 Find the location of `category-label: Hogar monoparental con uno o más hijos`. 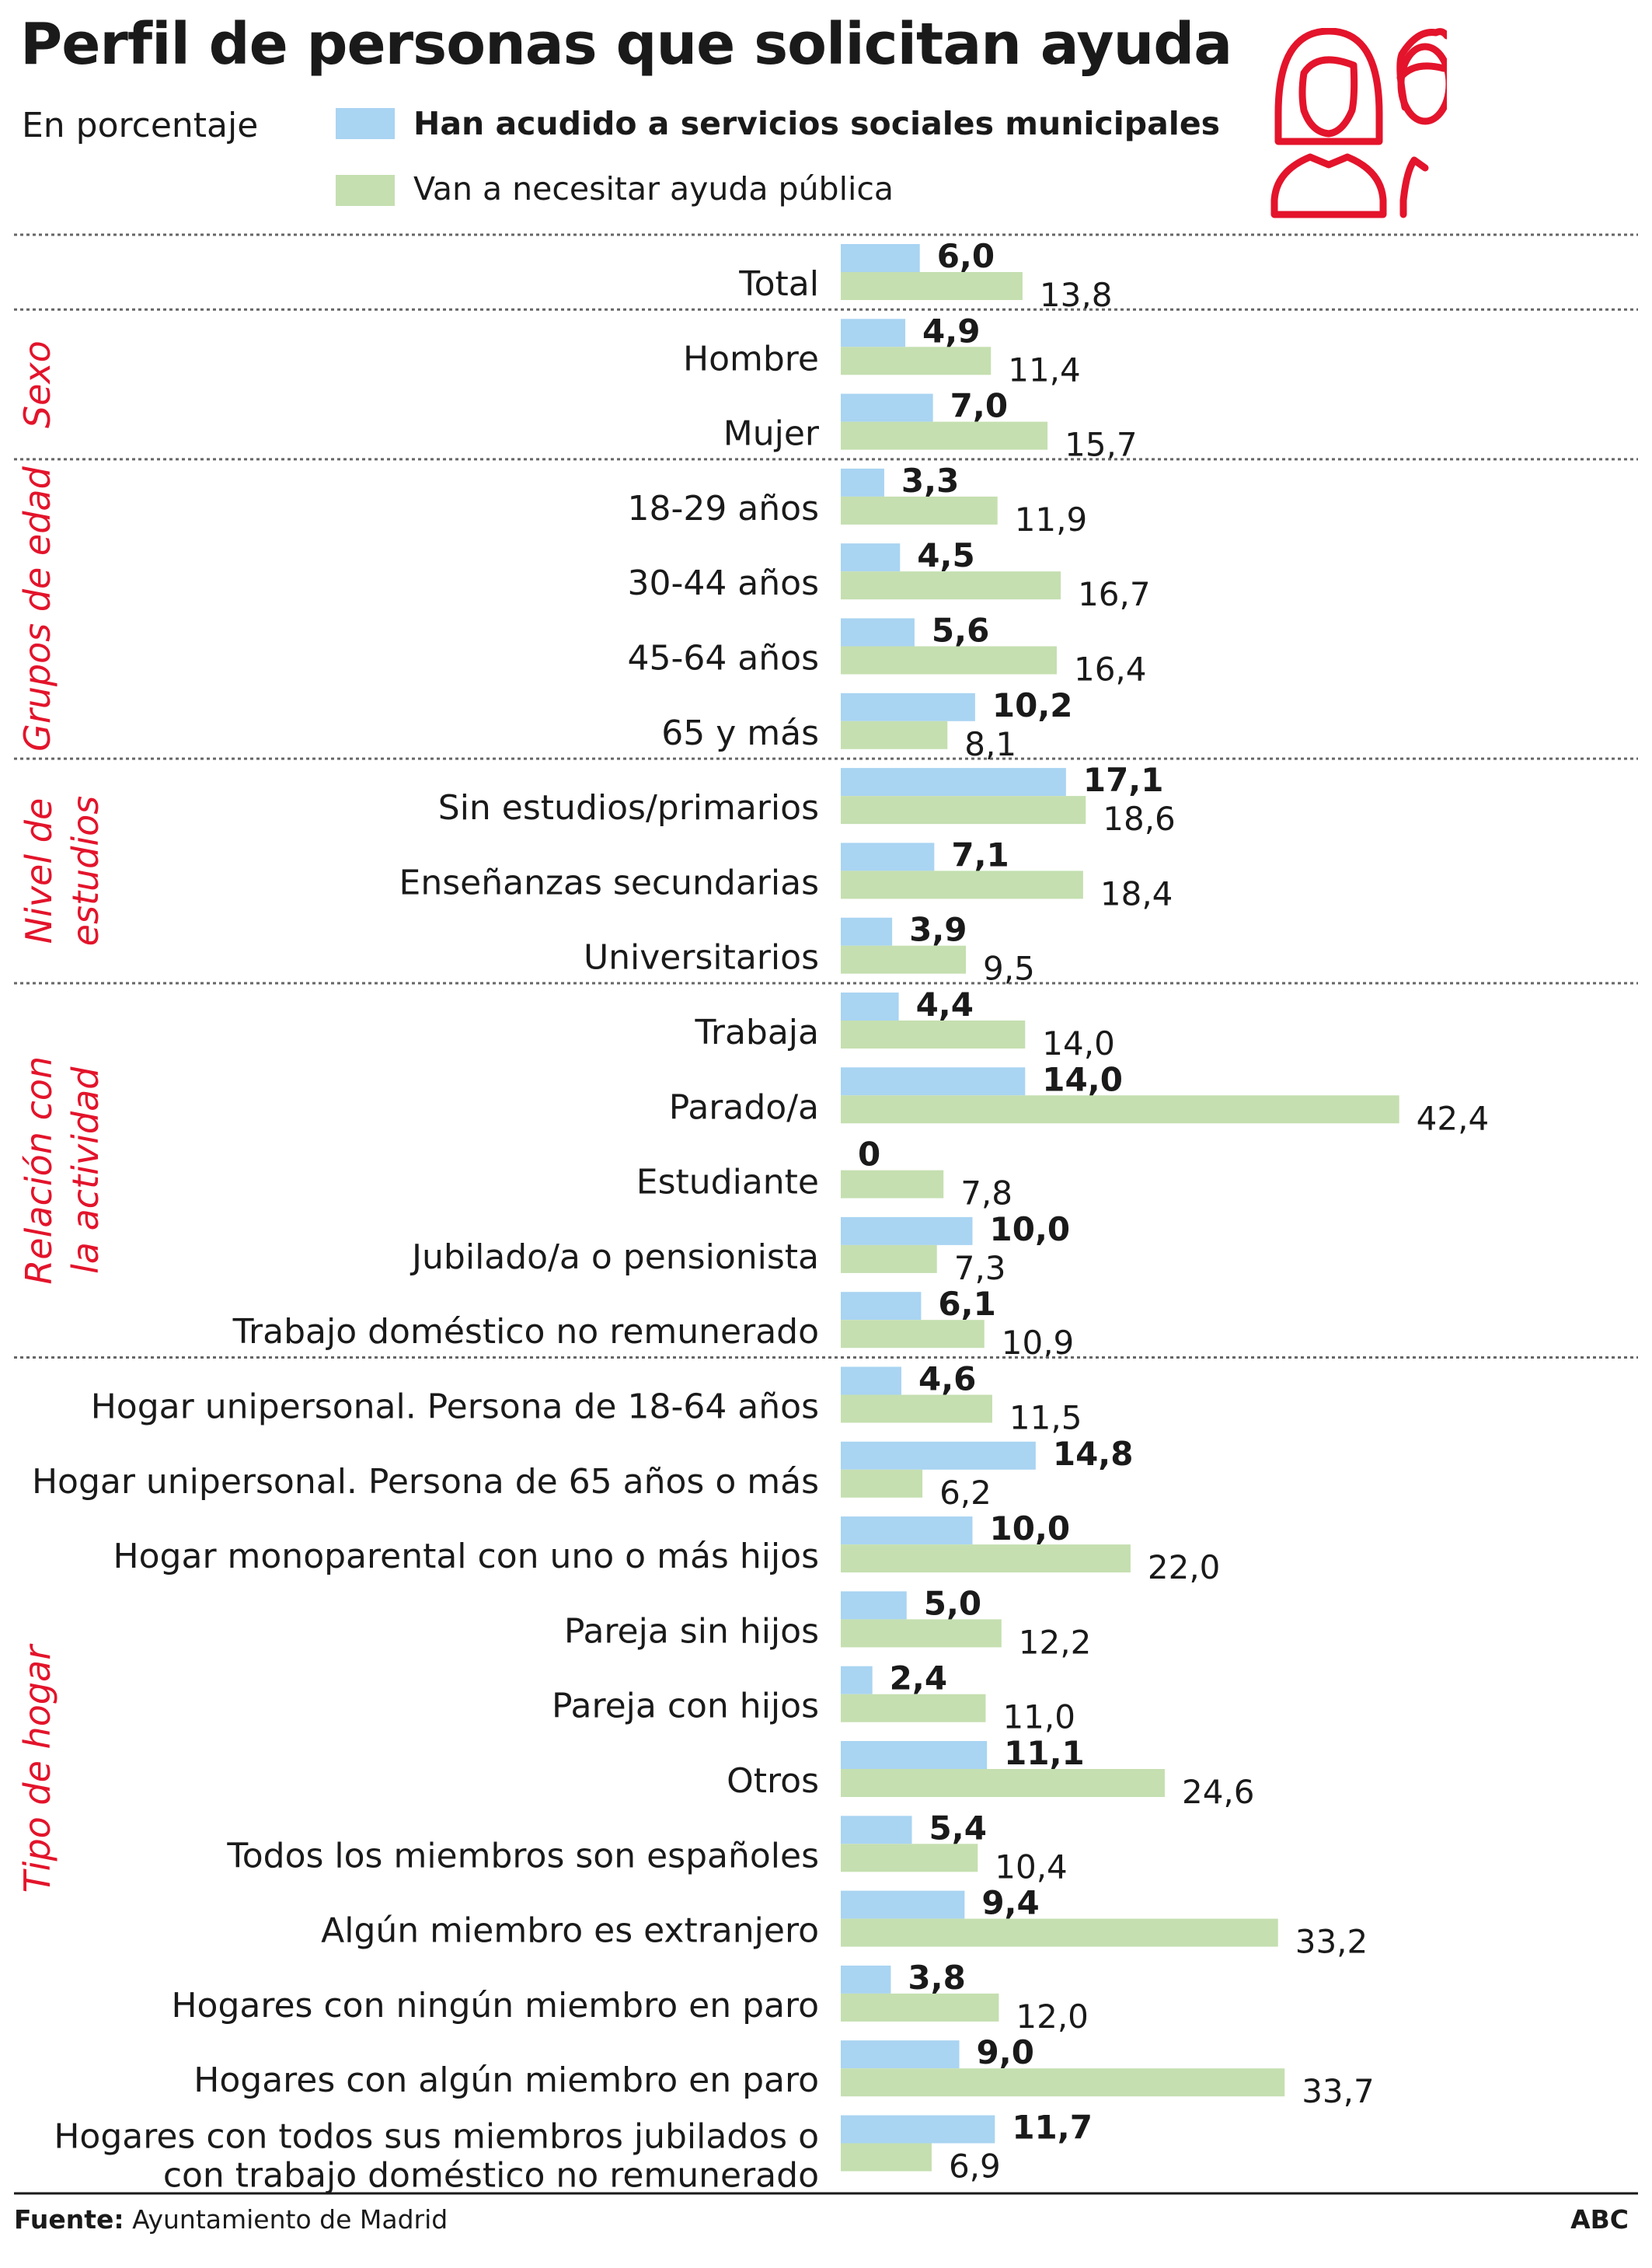

category-label: Hogar monoparental con uno o más hijos is located at coordinates (466, 1556).